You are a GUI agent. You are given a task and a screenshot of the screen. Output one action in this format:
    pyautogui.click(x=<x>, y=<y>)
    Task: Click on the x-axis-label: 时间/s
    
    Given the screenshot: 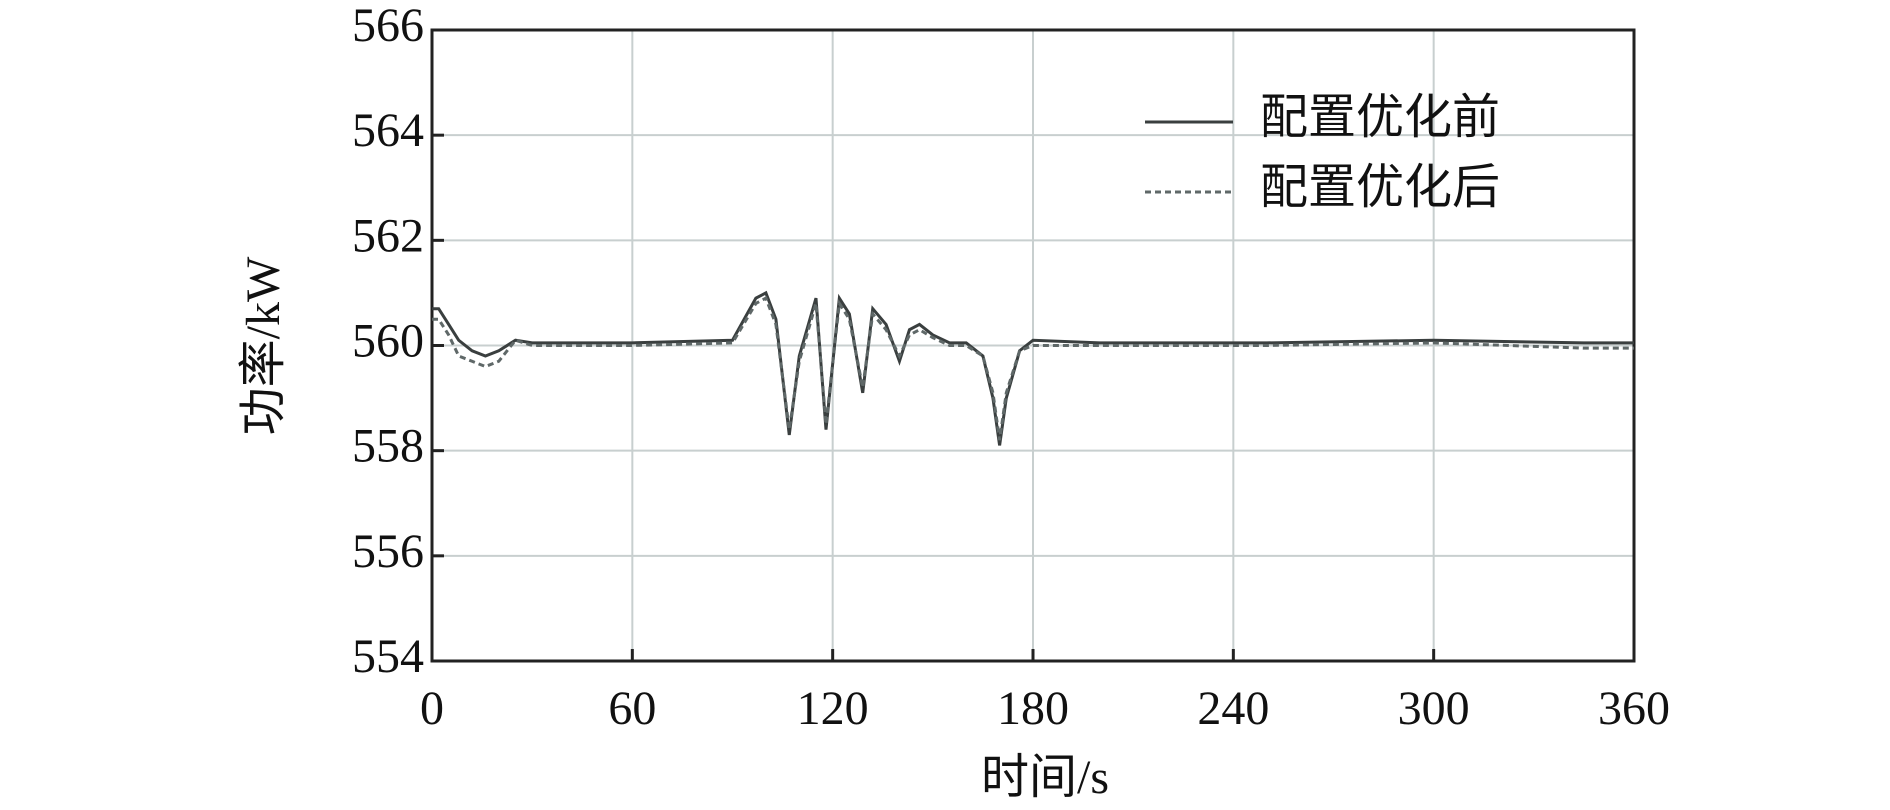 What is the action you would take?
    pyautogui.click(x=1045, y=777)
    